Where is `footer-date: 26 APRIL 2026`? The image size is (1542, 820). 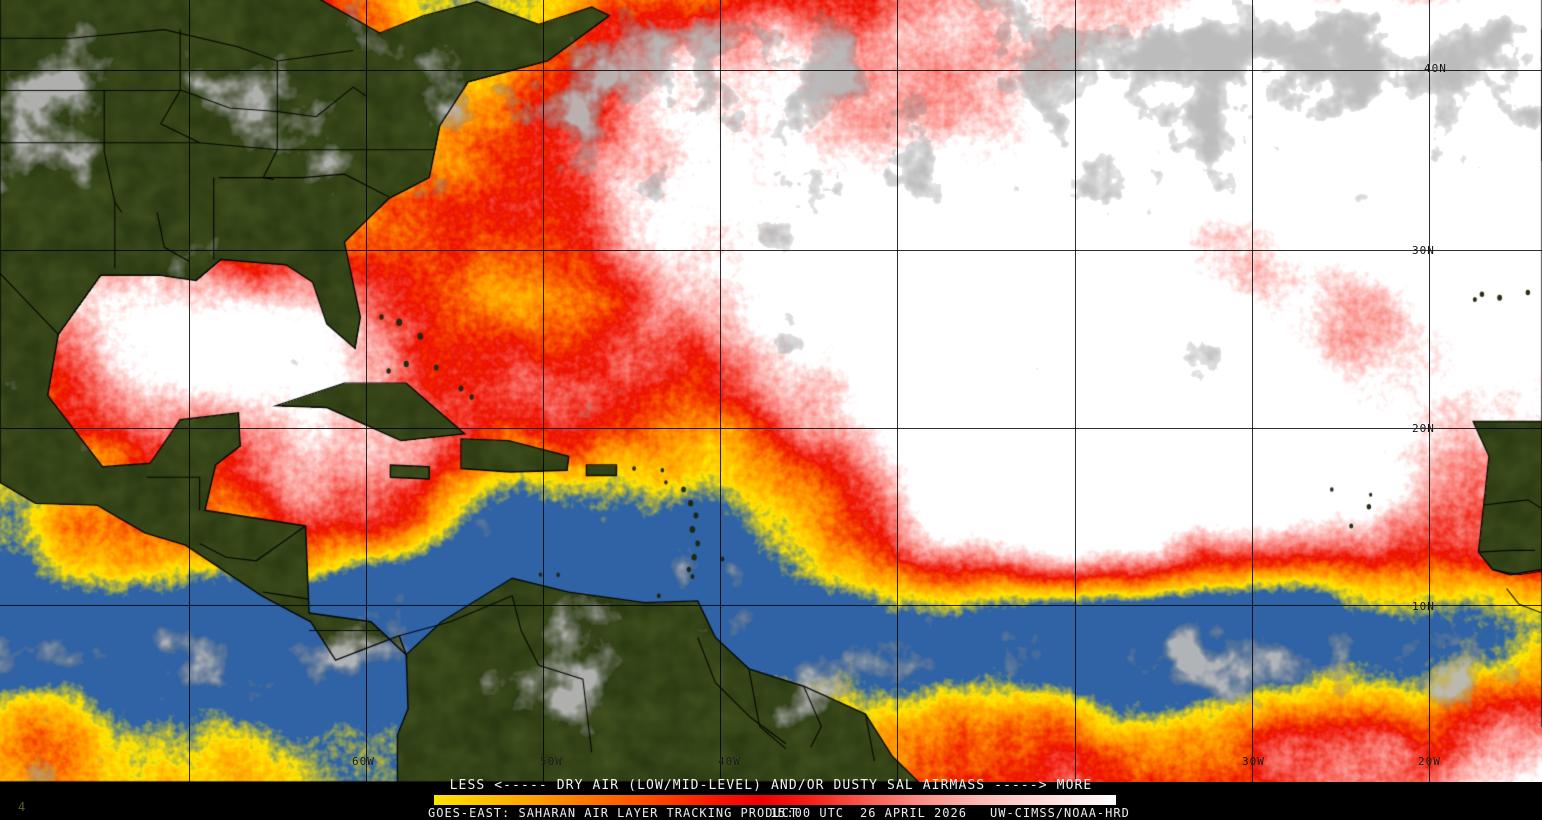 footer-date: 26 APRIL 2026 is located at coordinates (913, 813).